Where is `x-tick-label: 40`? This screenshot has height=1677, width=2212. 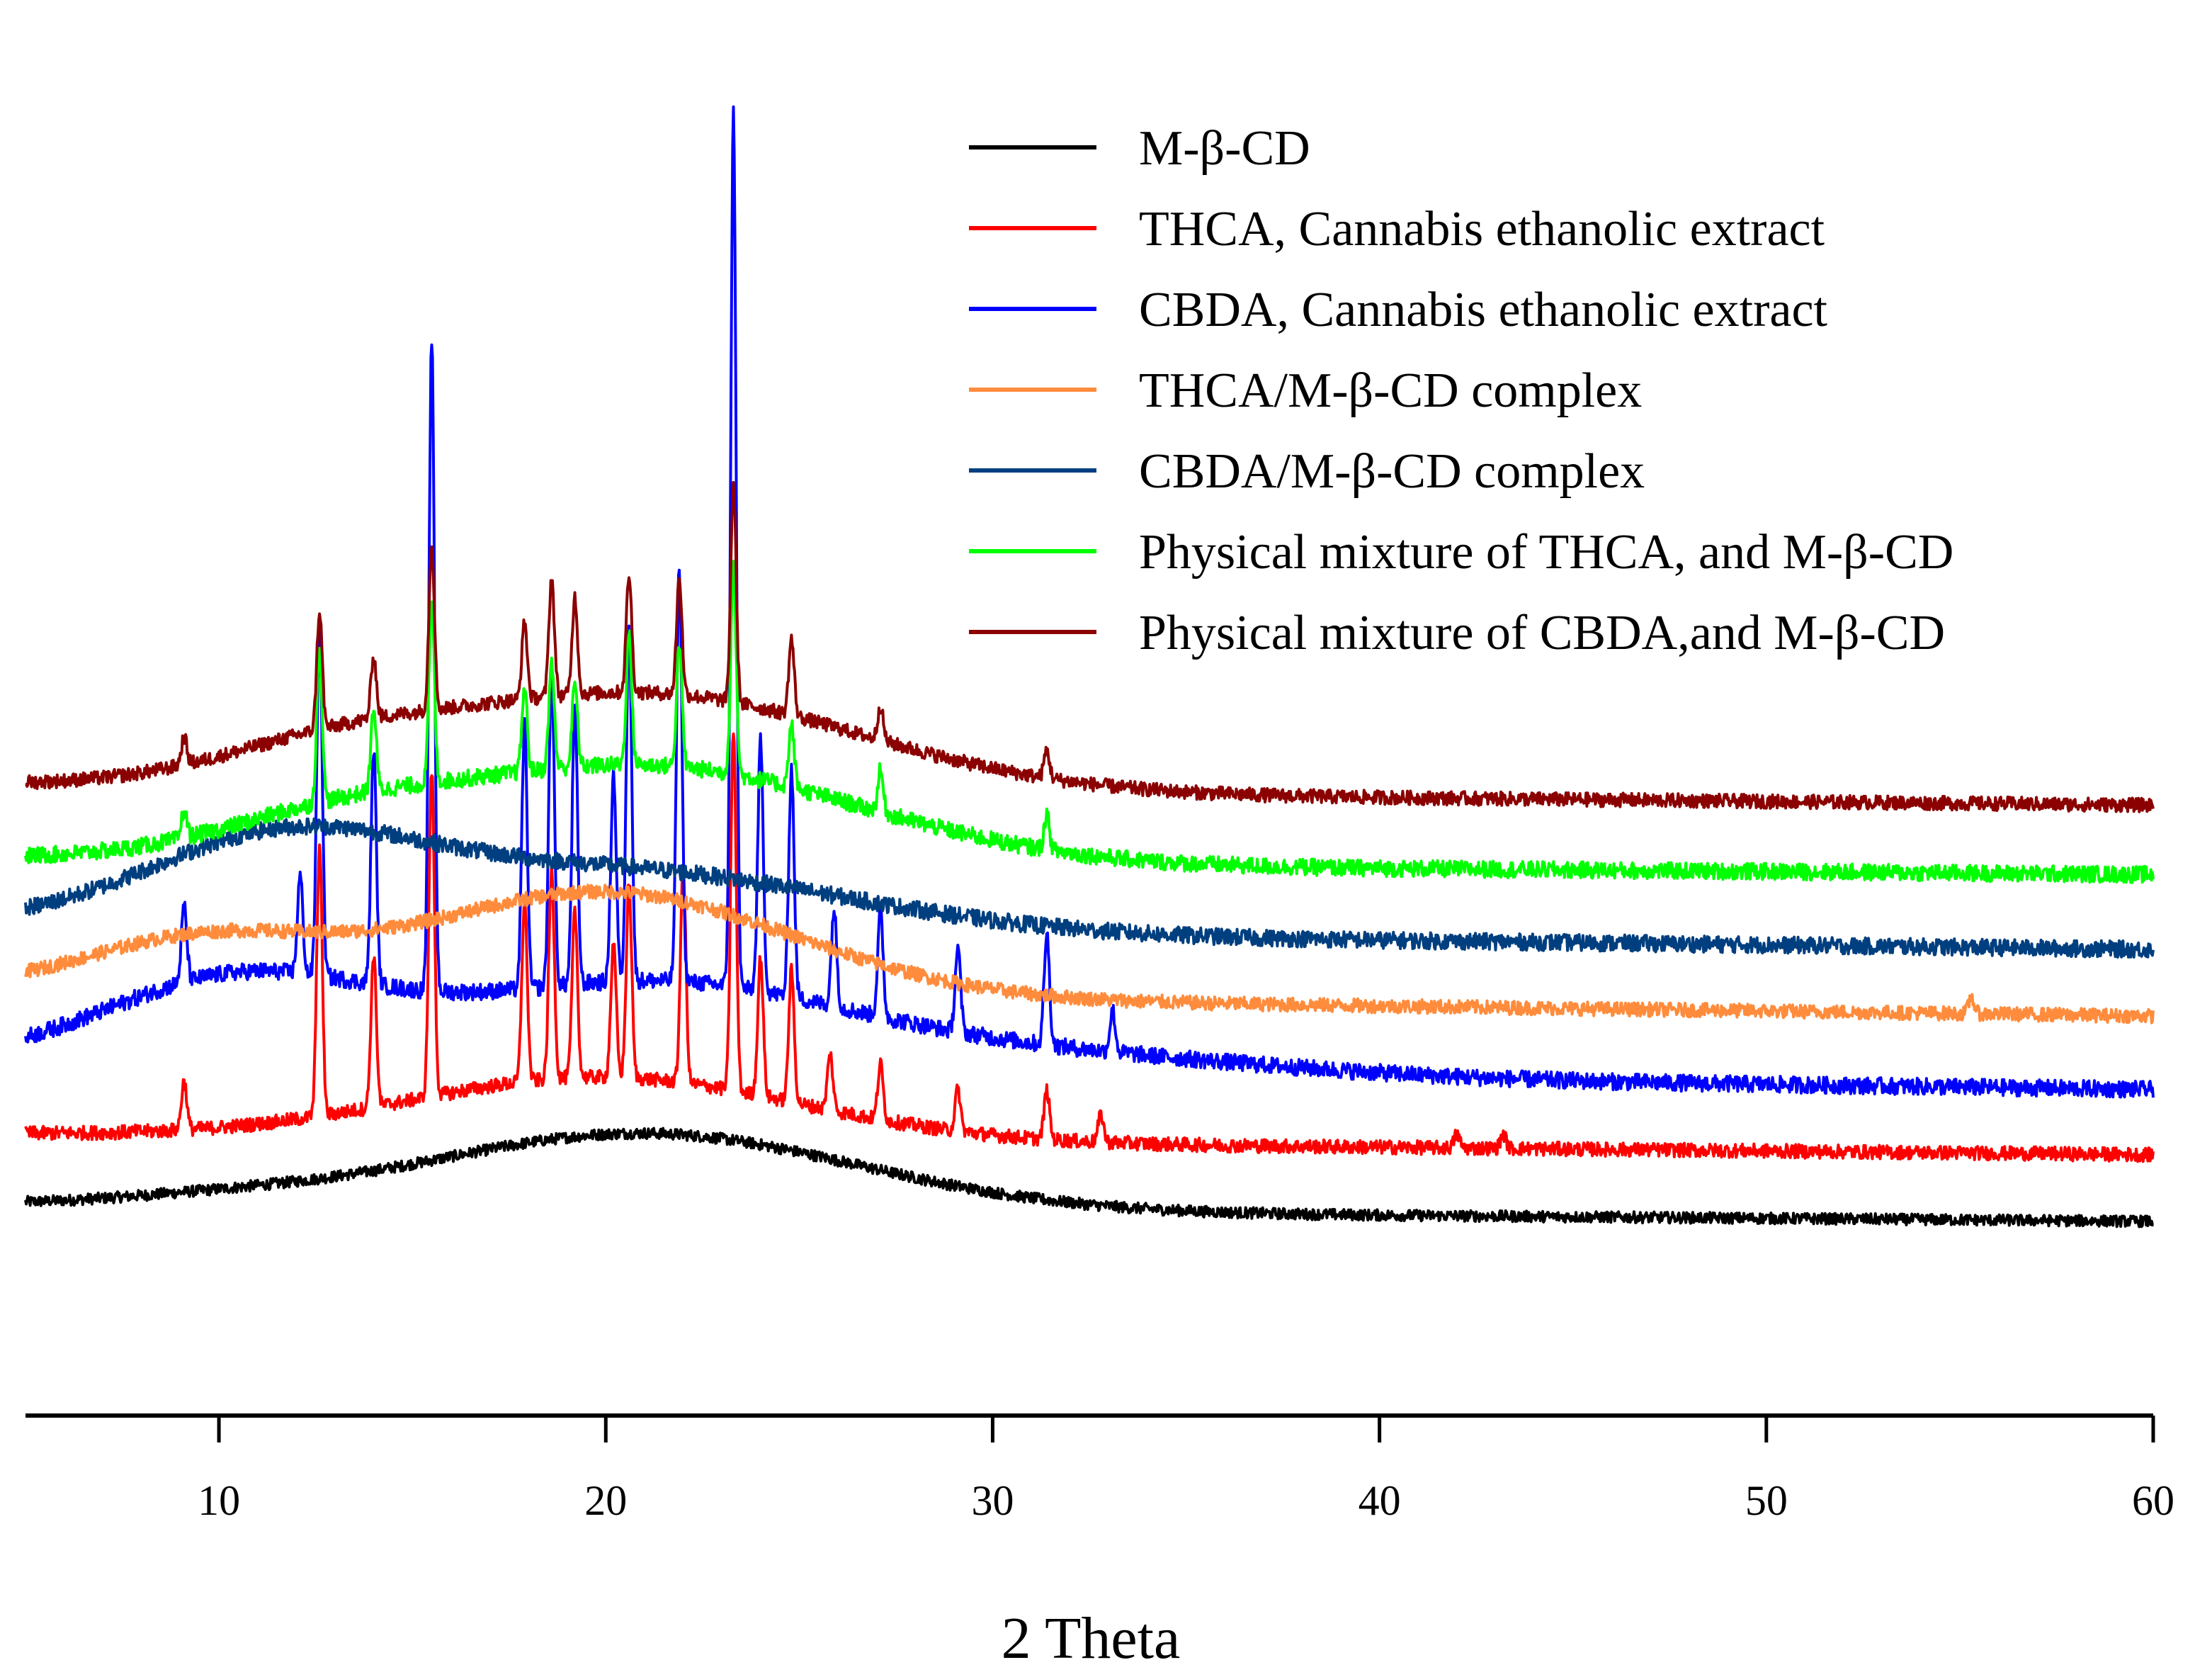 x-tick-label: 40 is located at coordinates (1380, 1500).